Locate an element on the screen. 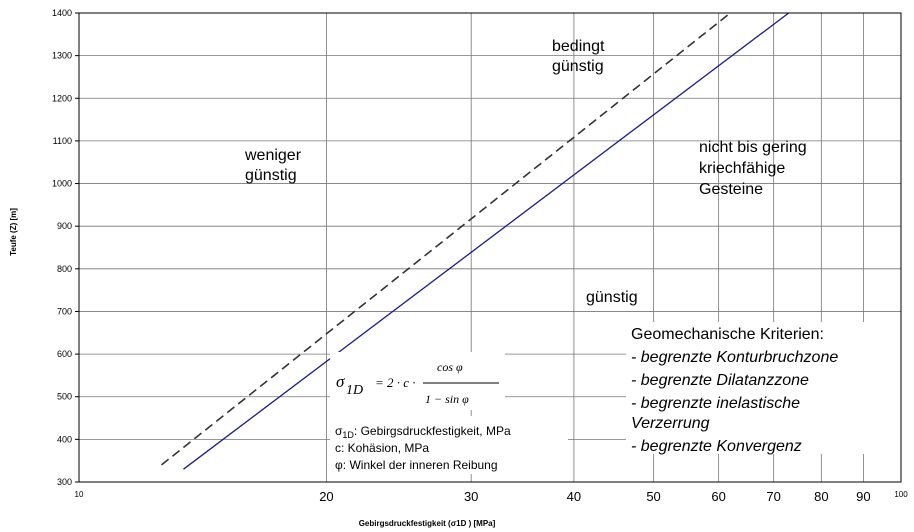  y-tick-label: 700 is located at coordinates (64, 311).